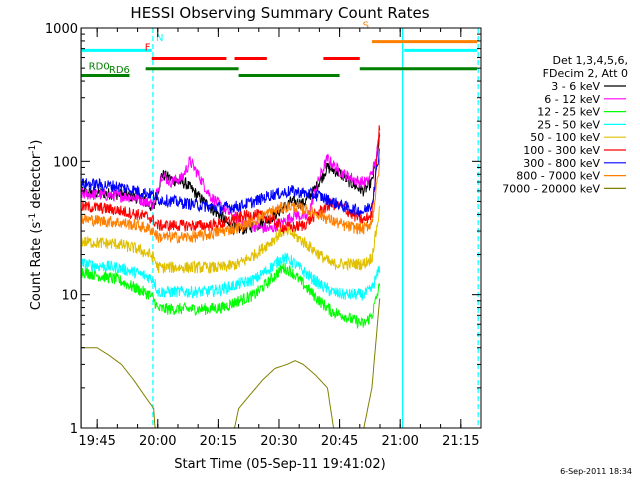  Describe the element at coordinates (36, 225) in the screenshot. I see `y-axis-label: Count Rate (s-1 detector-1)` at that location.